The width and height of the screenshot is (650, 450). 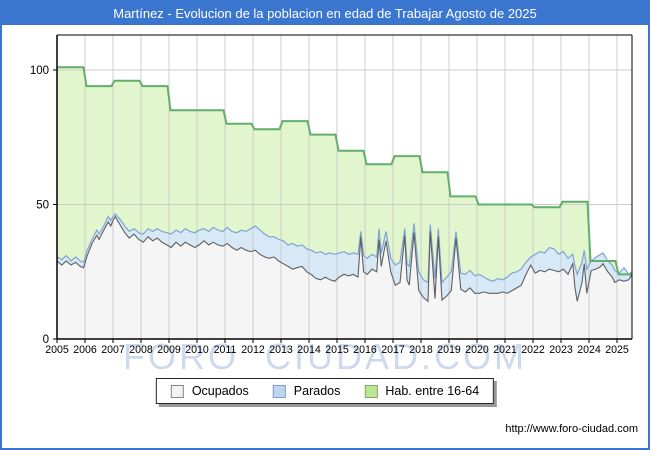 What do you see at coordinates (421, 350) in the screenshot?
I see `svg-text: 2018` at bounding box center [421, 350].